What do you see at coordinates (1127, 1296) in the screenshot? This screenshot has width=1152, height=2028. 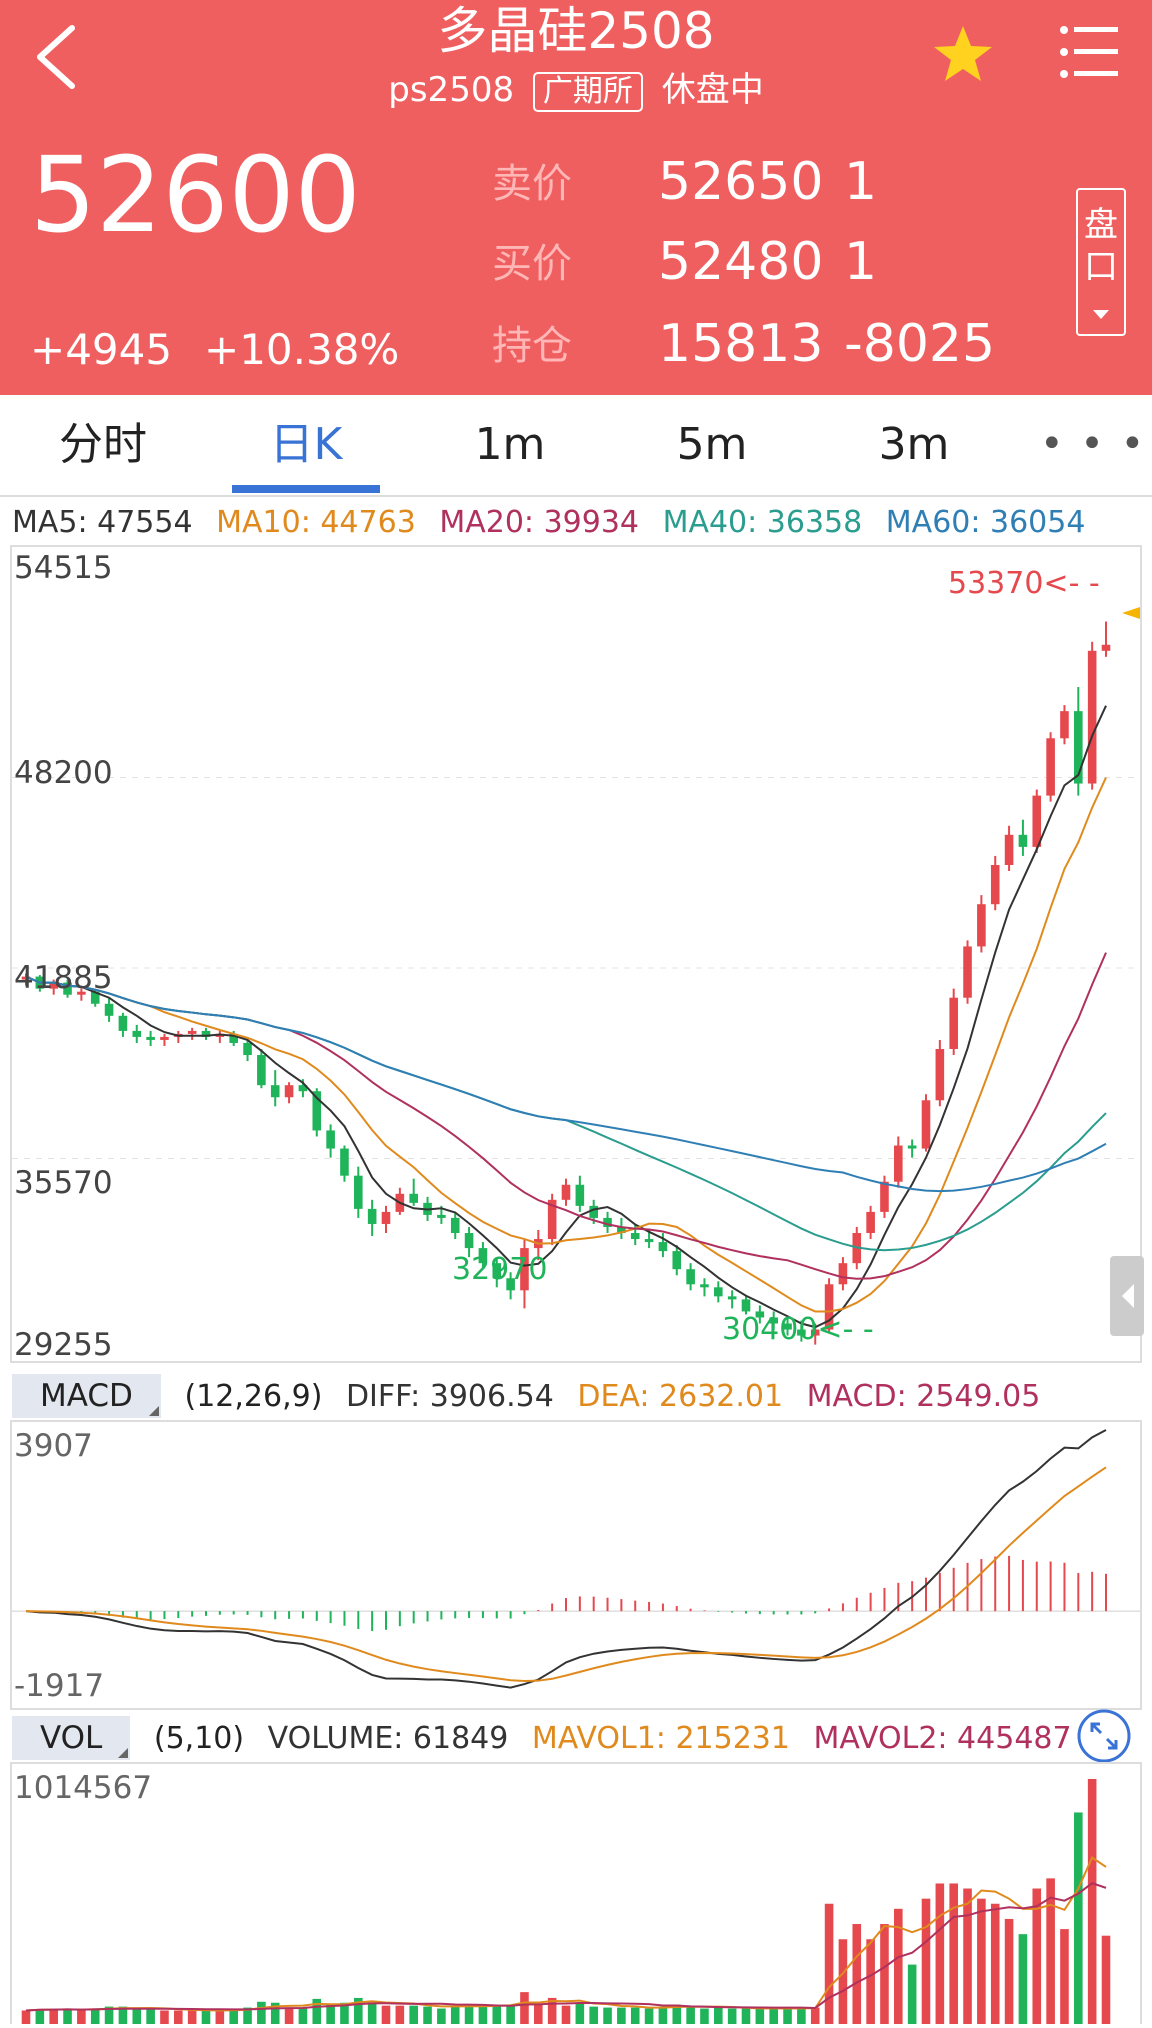 I see `collapse-handle` at bounding box center [1127, 1296].